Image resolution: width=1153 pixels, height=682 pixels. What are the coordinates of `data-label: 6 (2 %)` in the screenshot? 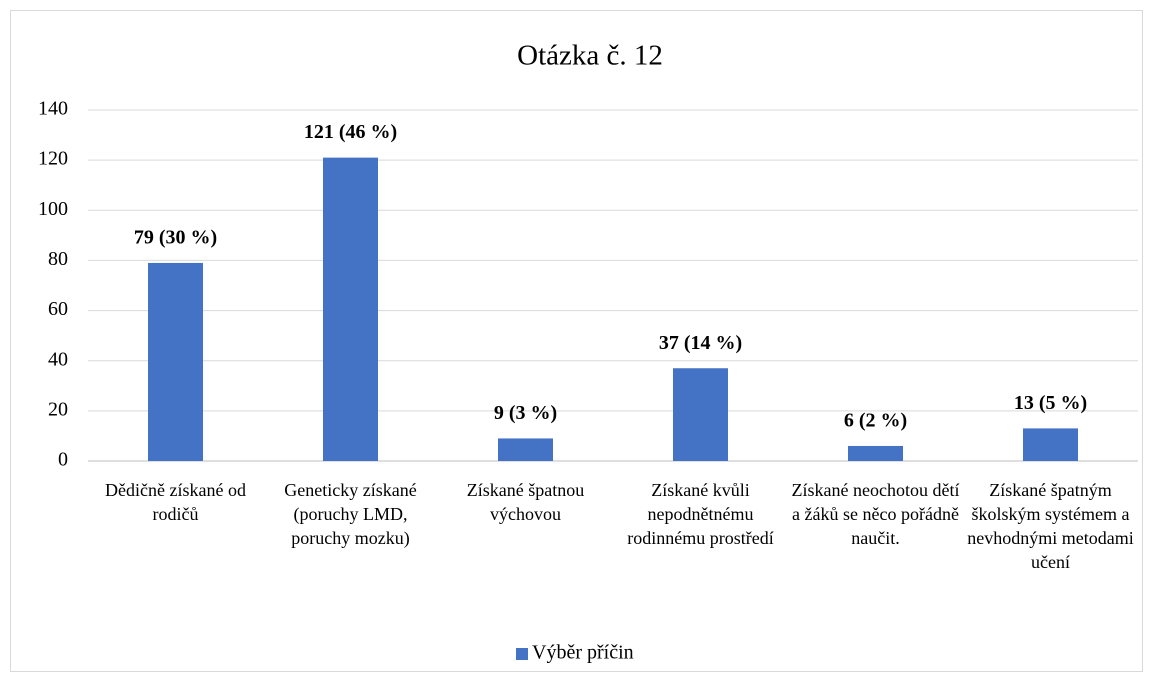 It's located at (875, 421).